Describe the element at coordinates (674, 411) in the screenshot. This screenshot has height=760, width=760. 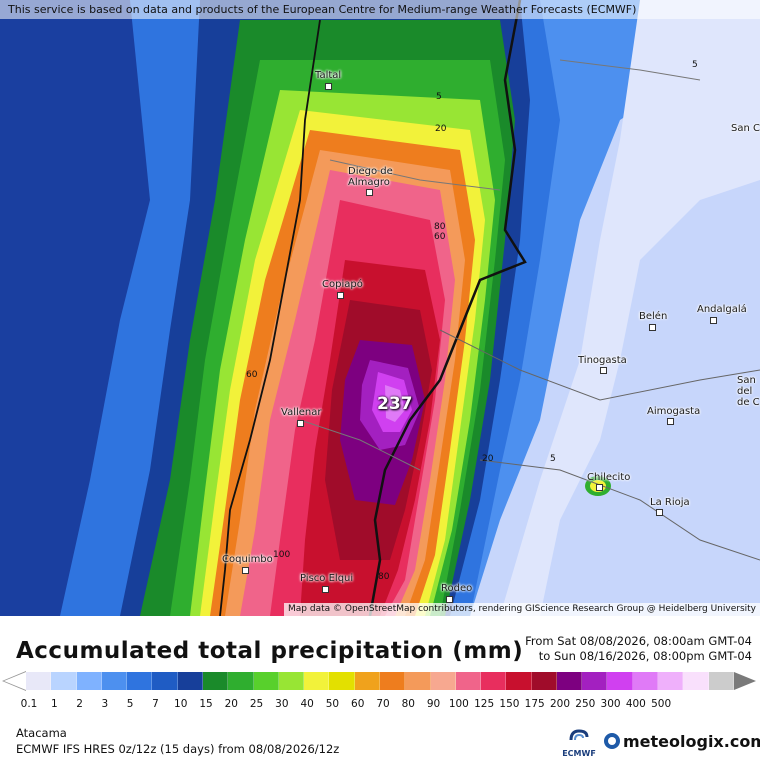
I see `city-aimogasta: Aimogasta` at that location.